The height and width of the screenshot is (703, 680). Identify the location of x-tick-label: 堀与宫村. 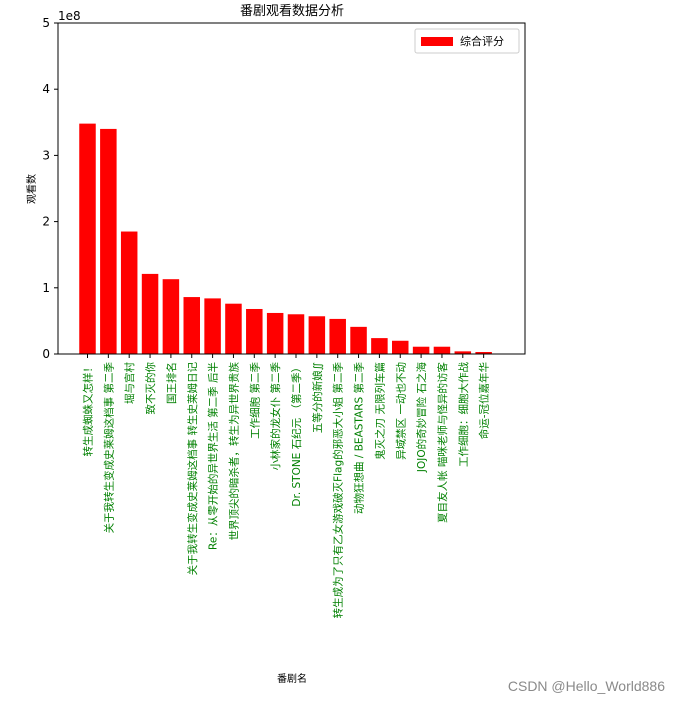
(129, 383).